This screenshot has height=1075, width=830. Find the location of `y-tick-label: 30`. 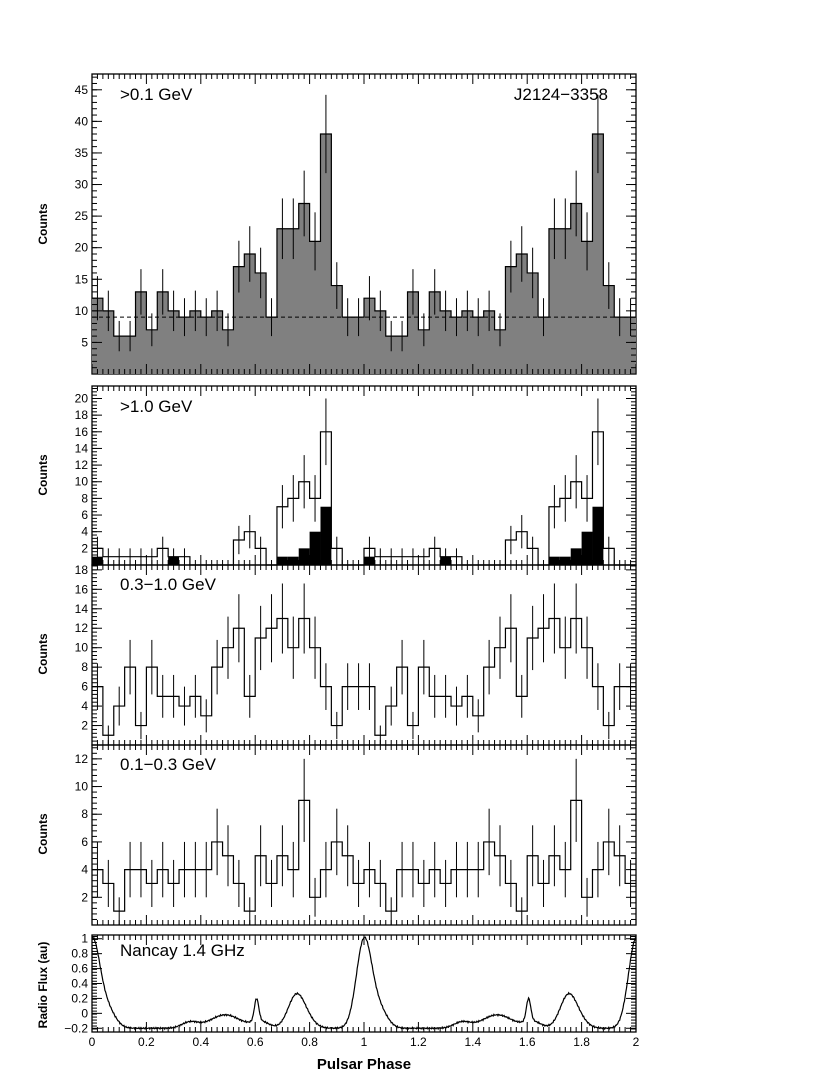

y-tick-label: 30 is located at coordinates (82, 185).